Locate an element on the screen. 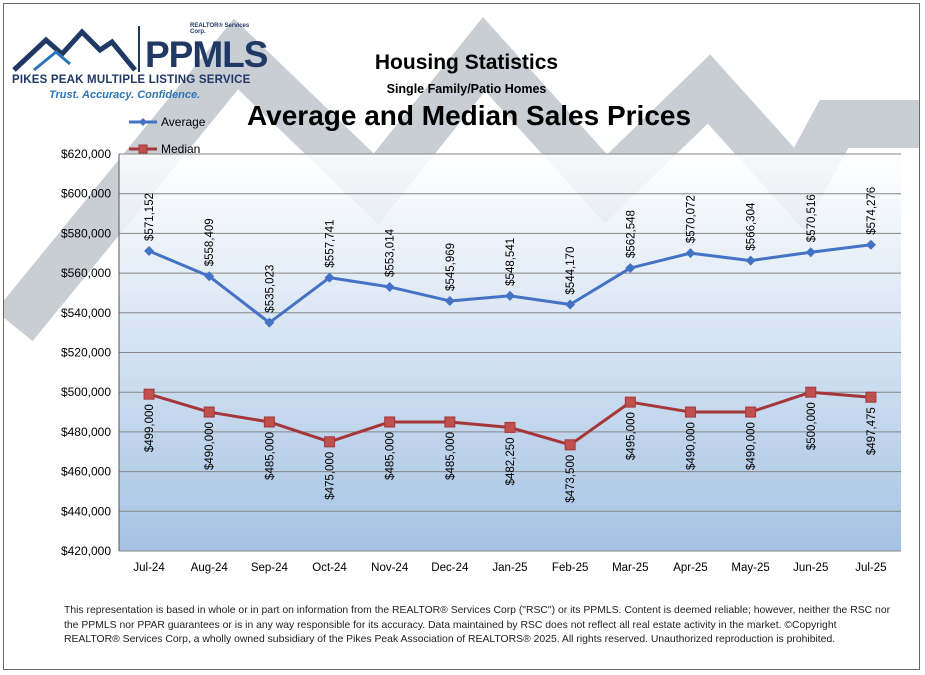 The image size is (925, 675). y-tick-label: $500,000 is located at coordinates (86, 392).